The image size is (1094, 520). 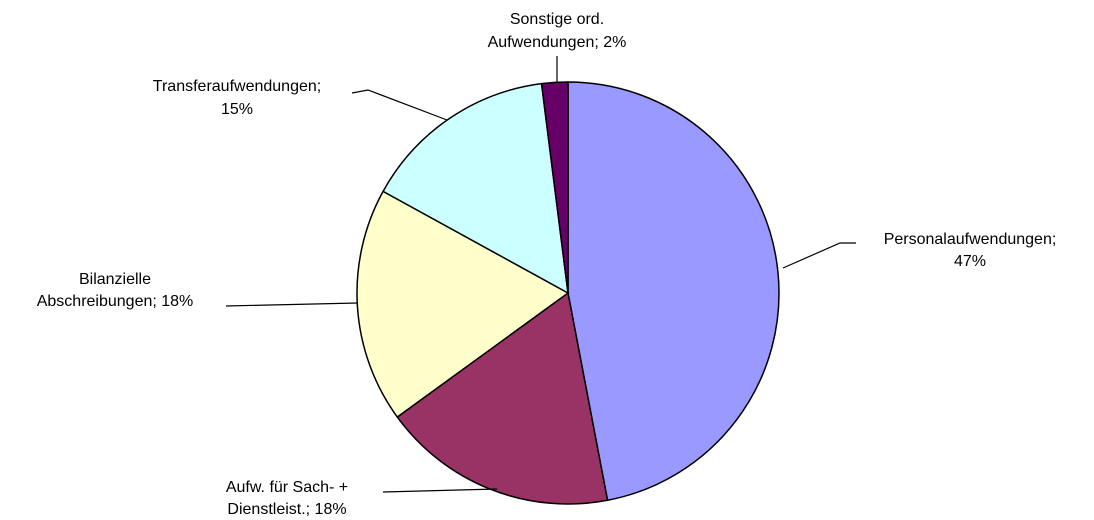 I want to click on data-label: Bilanzielle, so click(x=115, y=279).